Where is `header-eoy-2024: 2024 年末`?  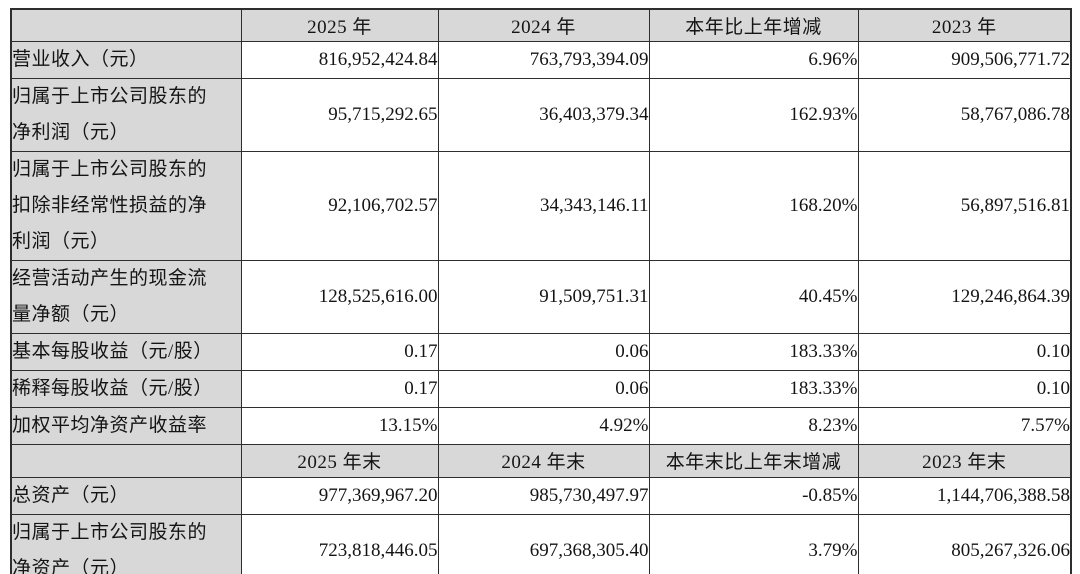
header-eoy-2024: 2024 年末 is located at coordinates (543, 460).